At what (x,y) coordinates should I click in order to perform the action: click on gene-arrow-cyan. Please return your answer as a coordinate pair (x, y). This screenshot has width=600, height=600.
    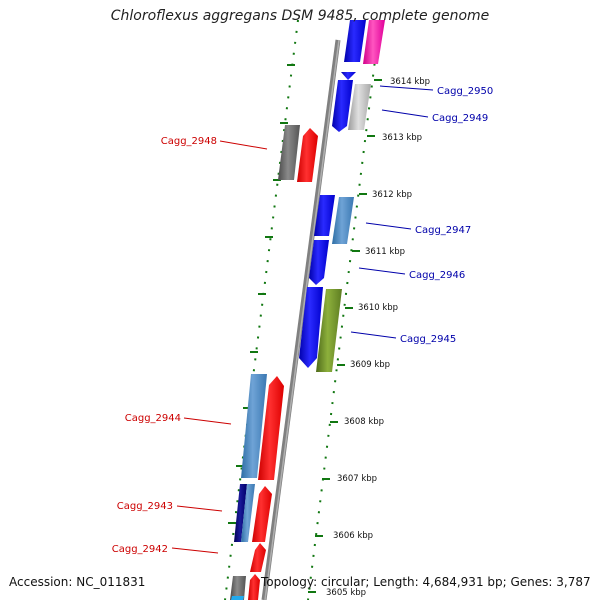
    Looking at the image, I should click on (237, 598).